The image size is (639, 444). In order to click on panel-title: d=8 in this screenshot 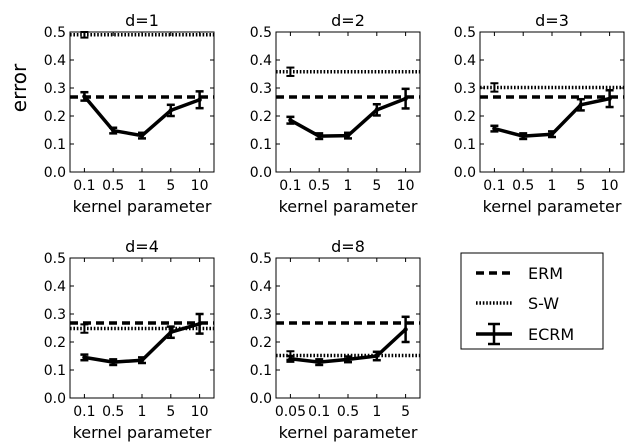, I will do `click(348, 246)`.